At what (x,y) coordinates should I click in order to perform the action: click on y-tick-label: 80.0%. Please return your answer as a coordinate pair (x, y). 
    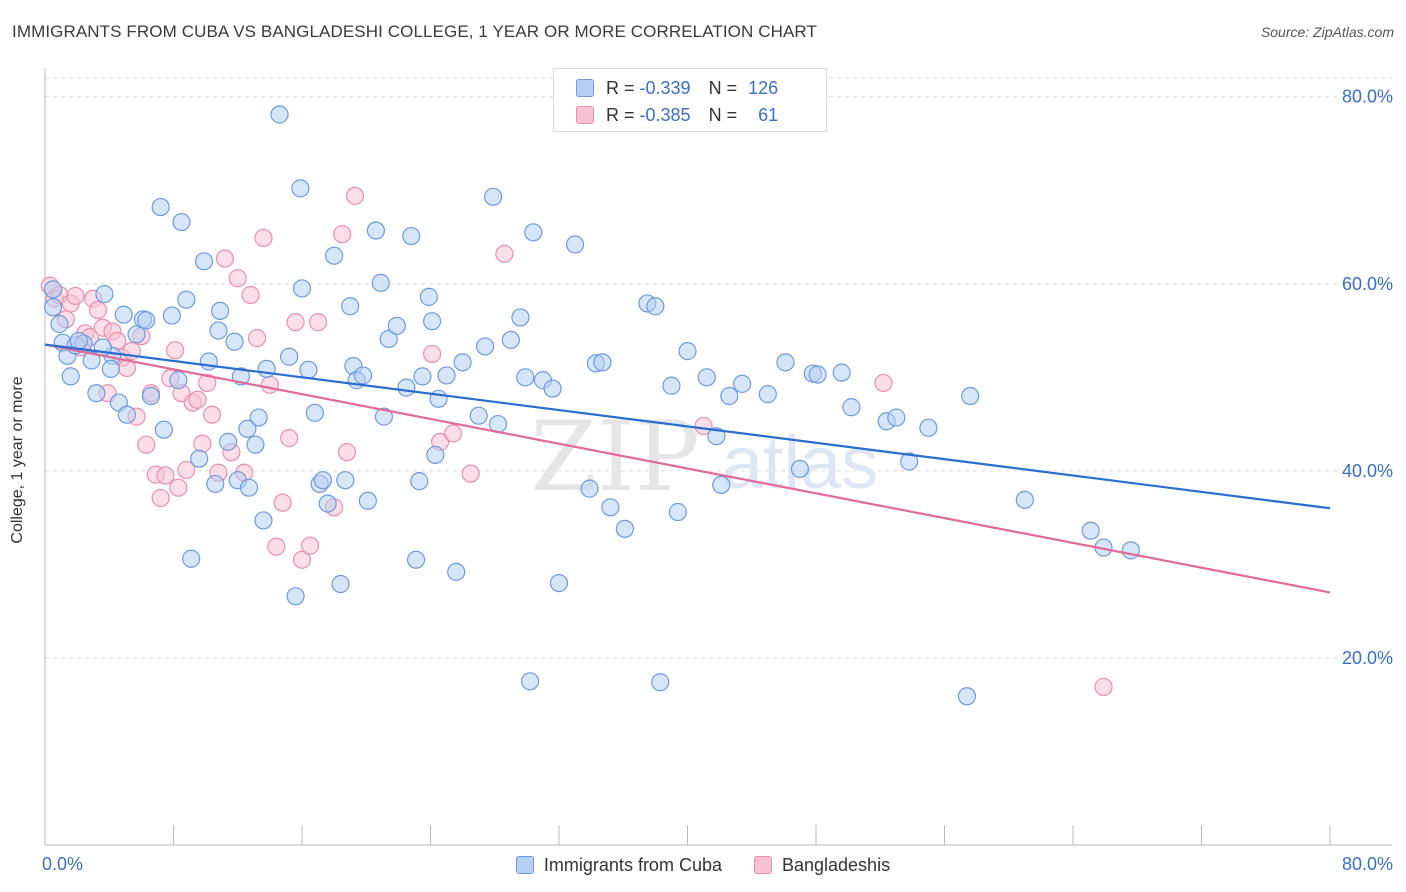
    Looking at the image, I should click on (1367, 97).